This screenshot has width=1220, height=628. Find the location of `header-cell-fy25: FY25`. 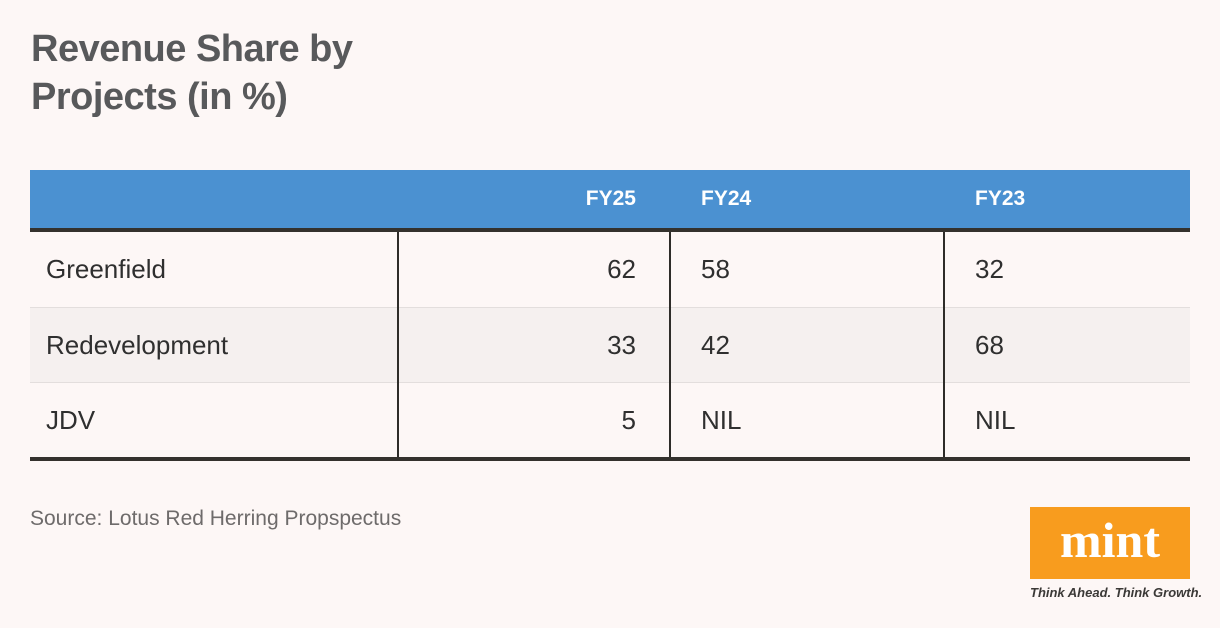

header-cell-fy25: FY25 is located at coordinates (610, 198).